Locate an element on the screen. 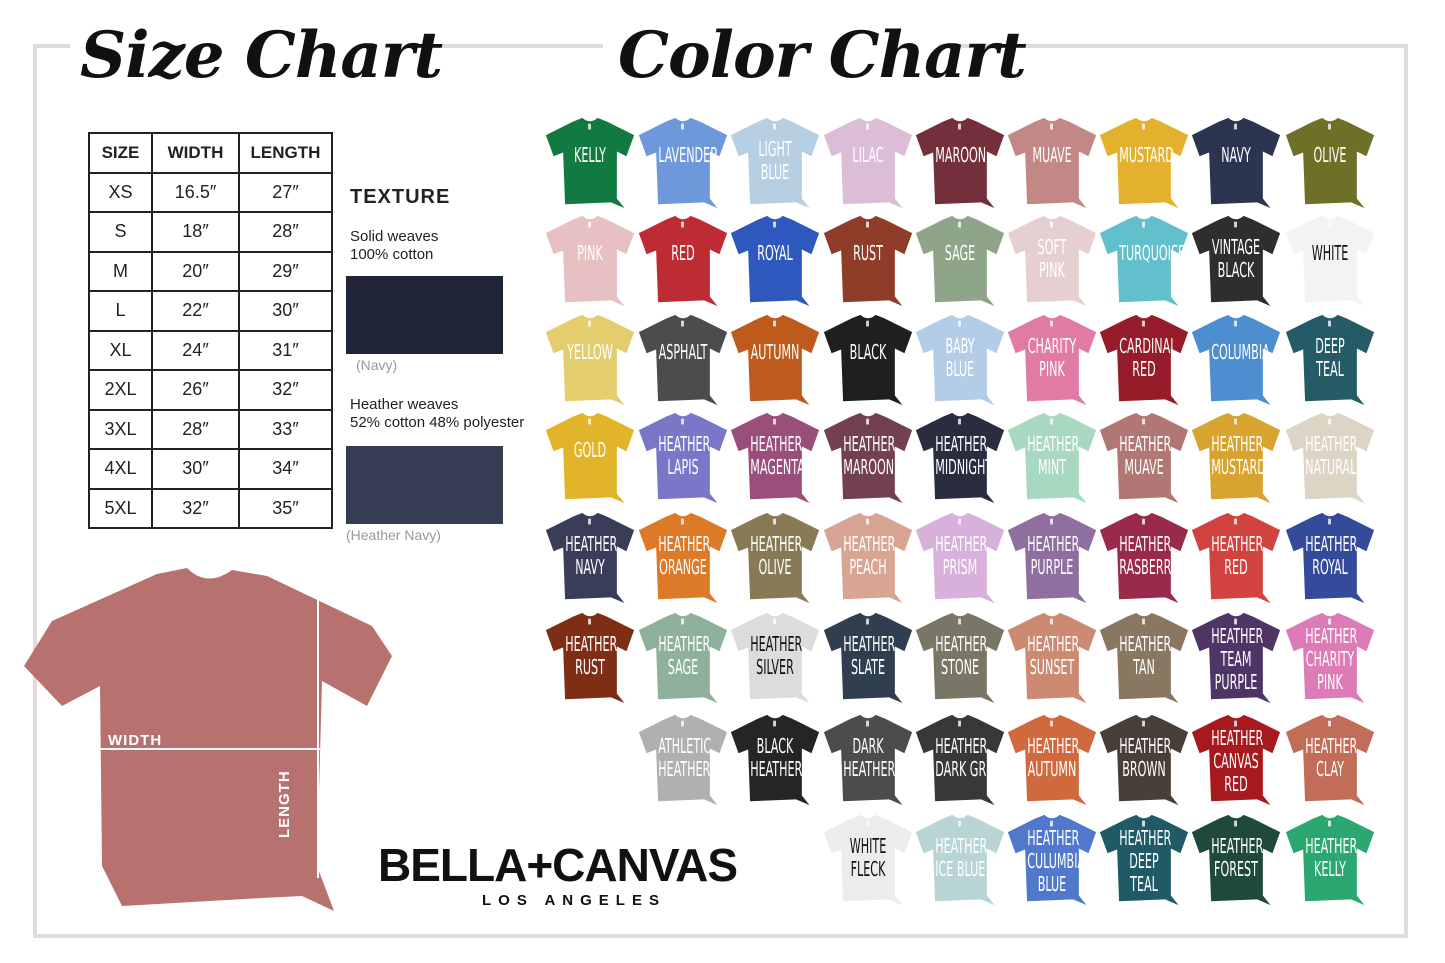  solid-swatch is located at coordinates (424, 315).